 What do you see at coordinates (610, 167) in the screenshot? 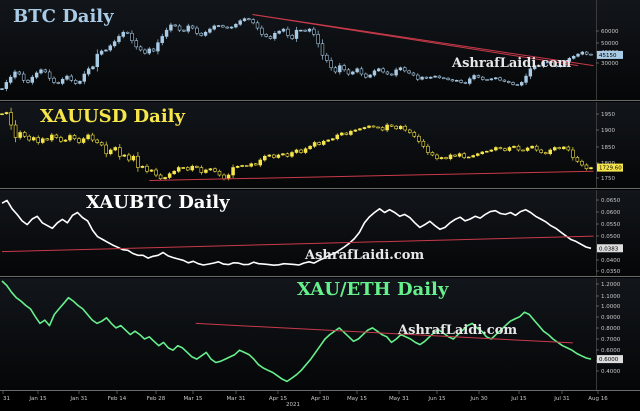
I see `last-value-badge` at bounding box center [610, 167].